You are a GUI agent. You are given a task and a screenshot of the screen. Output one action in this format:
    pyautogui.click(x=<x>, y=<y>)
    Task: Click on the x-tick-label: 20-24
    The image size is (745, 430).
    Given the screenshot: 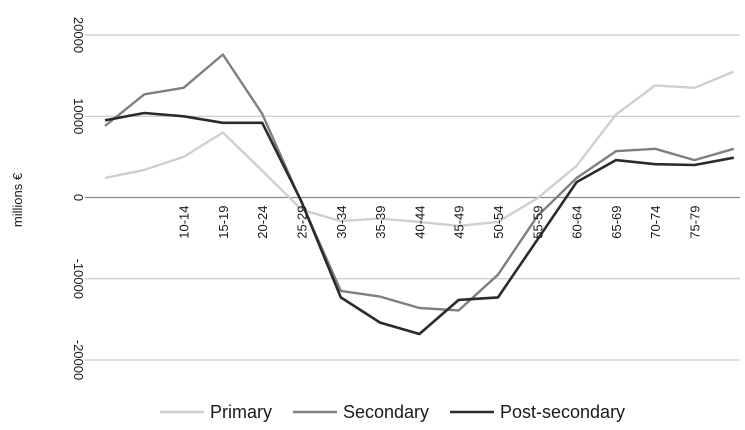 What is the action you would take?
    pyautogui.click(x=262, y=222)
    